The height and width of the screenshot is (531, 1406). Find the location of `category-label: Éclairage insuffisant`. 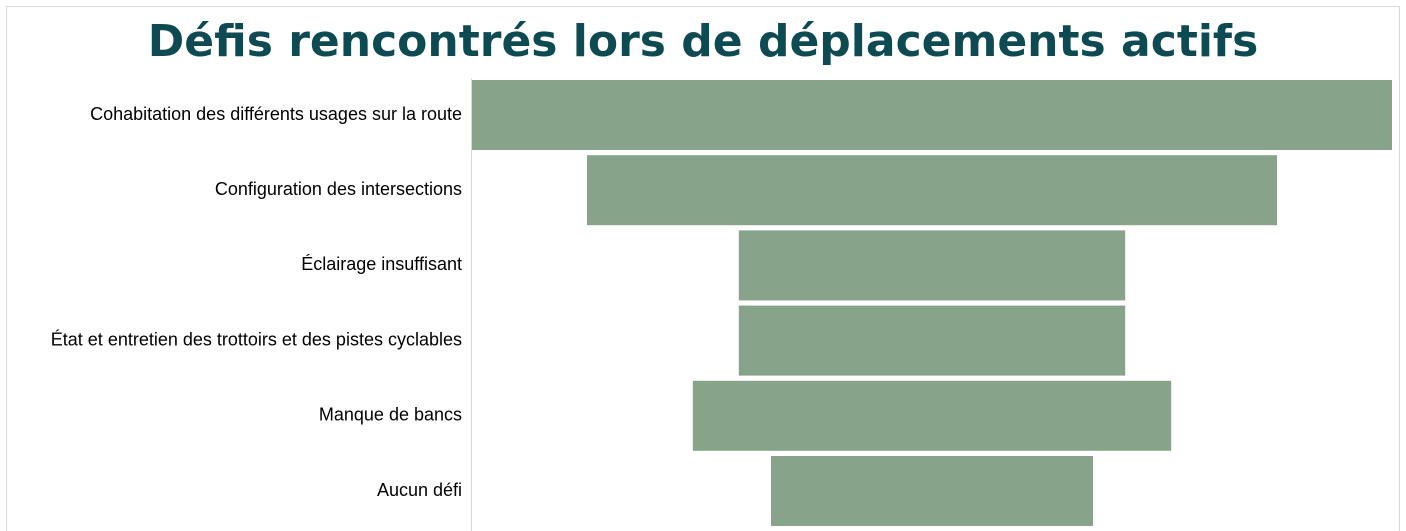

category-label: Éclairage insuffisant is located at coordinates (381, 264).